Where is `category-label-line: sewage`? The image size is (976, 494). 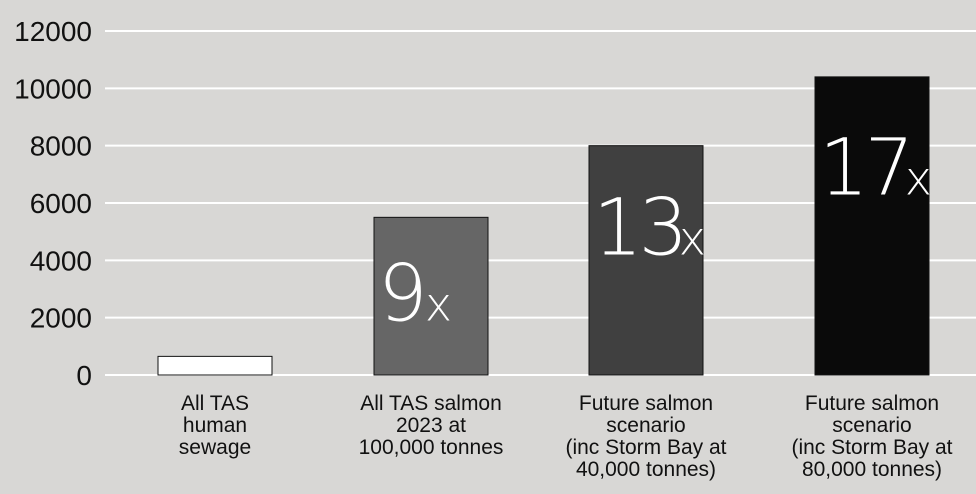 category-label-line: sewage is located at coordinates (215, 447).